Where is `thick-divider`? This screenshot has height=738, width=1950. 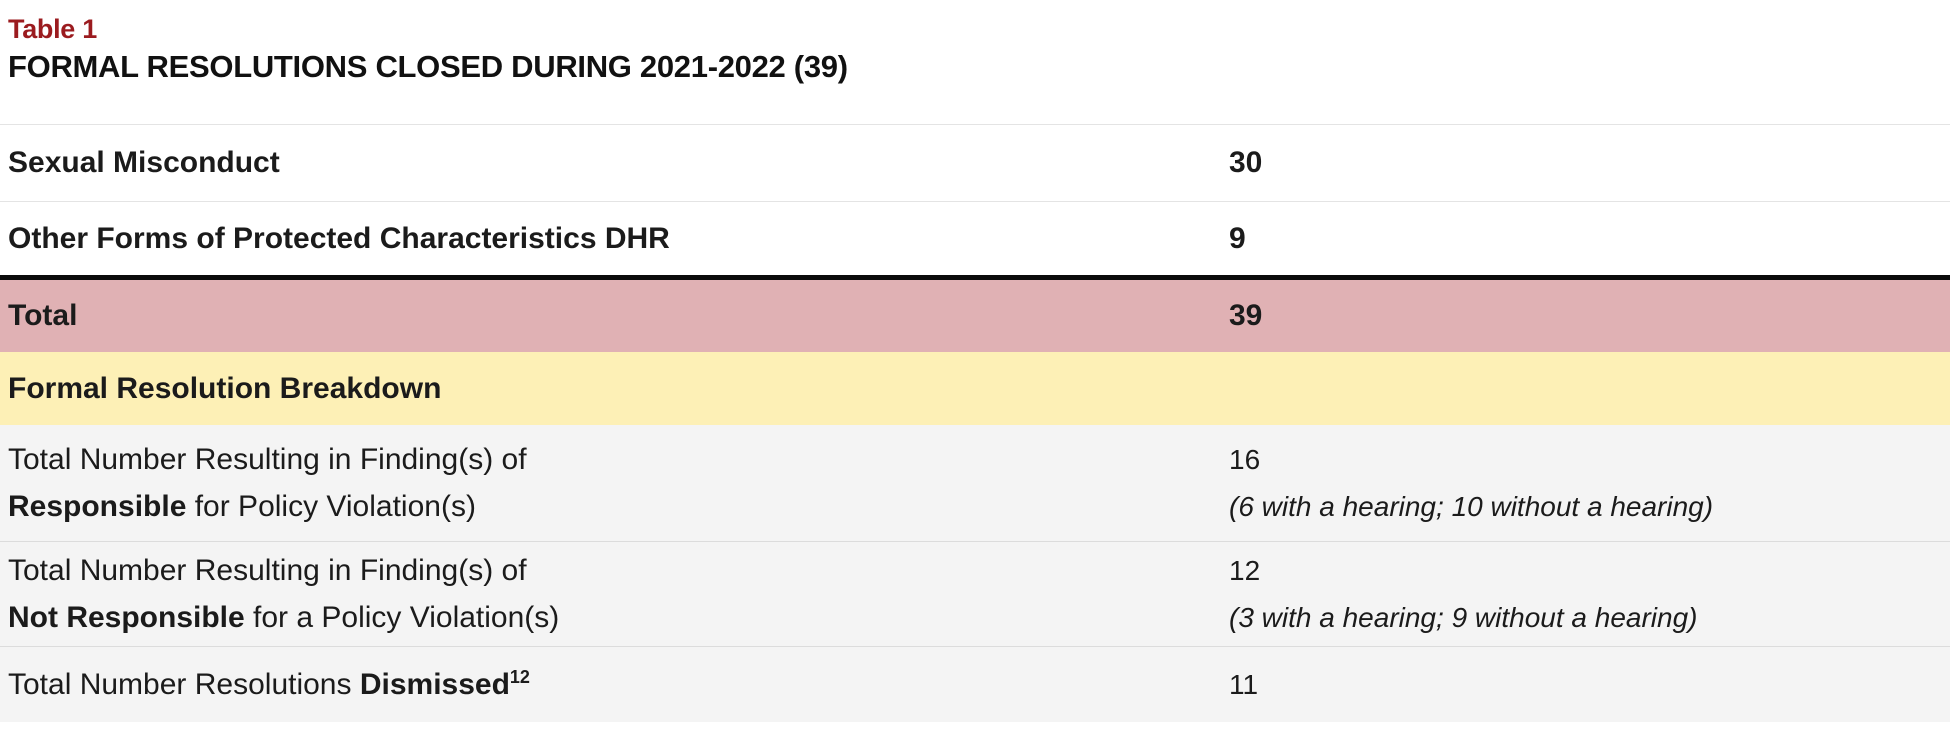
thick-divider is located at coordinates (975, 277).